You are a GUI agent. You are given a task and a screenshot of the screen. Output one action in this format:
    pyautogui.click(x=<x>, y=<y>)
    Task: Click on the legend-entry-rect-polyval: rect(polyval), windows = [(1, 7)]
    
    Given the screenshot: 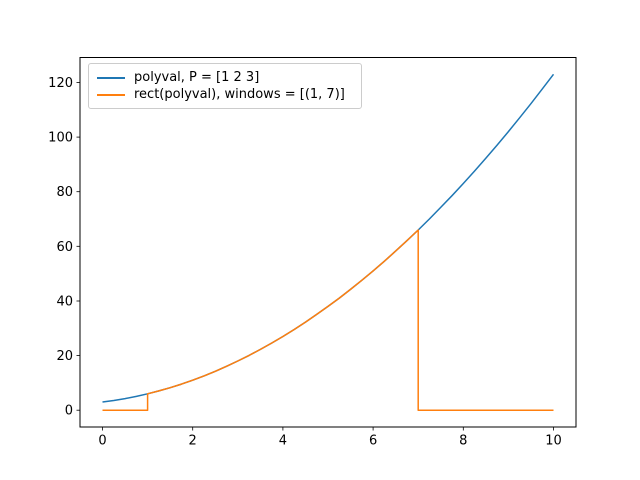 What is the action you would take?
    pyautogui.click(x=225, y=94)
    